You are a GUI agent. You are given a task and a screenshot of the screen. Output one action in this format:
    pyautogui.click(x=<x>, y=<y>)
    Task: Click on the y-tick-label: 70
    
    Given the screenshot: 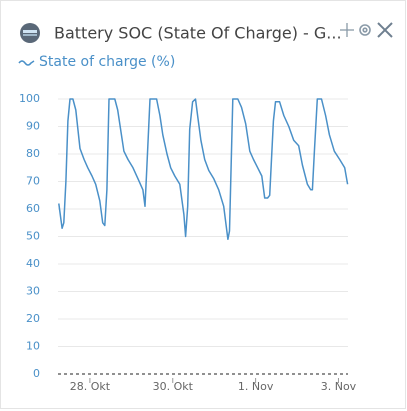 What is the action you would take?
    pyautogui.click(x=33, y=181)
    